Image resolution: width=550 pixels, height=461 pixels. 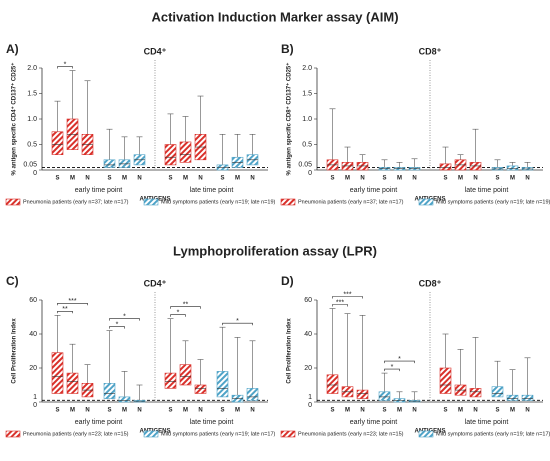 I want to click on y-tick-label: 1.5, so click(x=32, y=93).